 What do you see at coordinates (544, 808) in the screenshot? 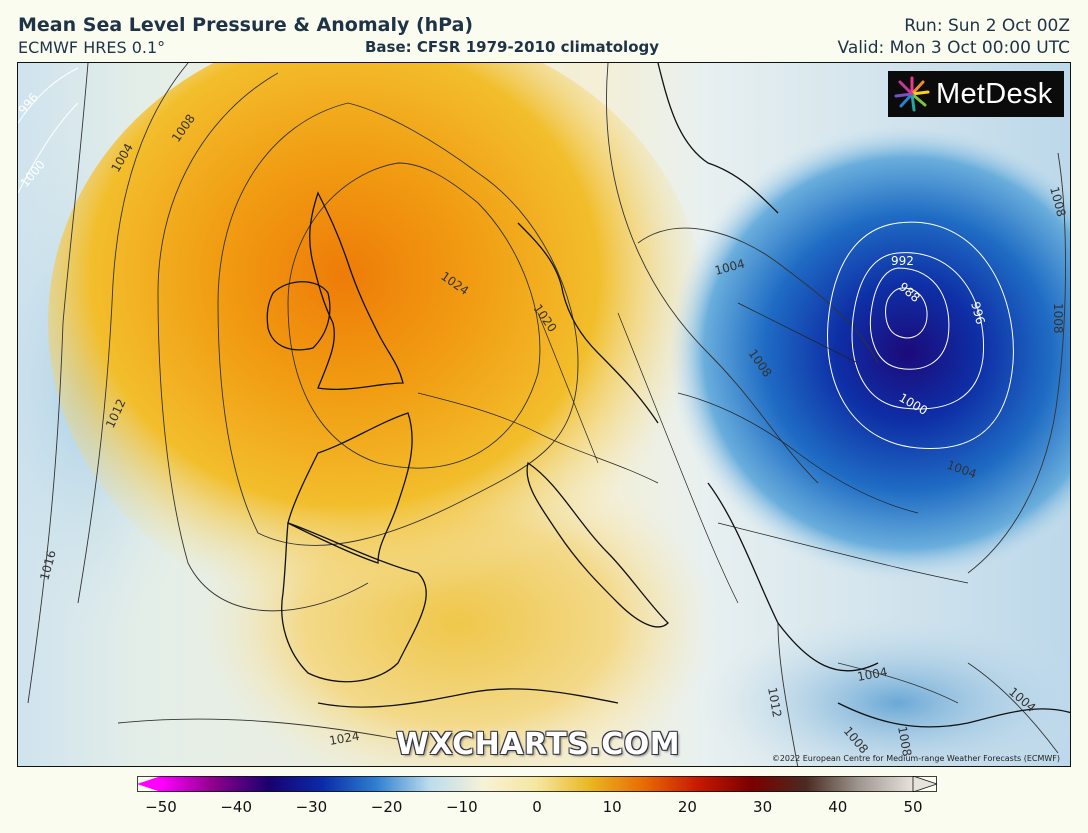
I see `colorbar-tick-labels: −50 −40 −30 −20 −10 0 10 20 30 40 50` at bounding box center [544, 808].